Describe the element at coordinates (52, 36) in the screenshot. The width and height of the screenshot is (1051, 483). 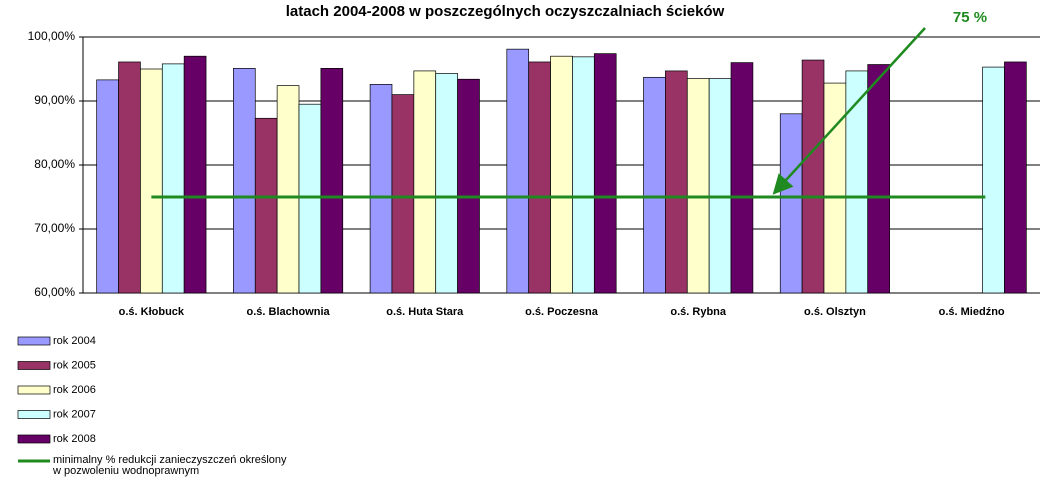
I see `y-tick-label: 100,00%` at that location.